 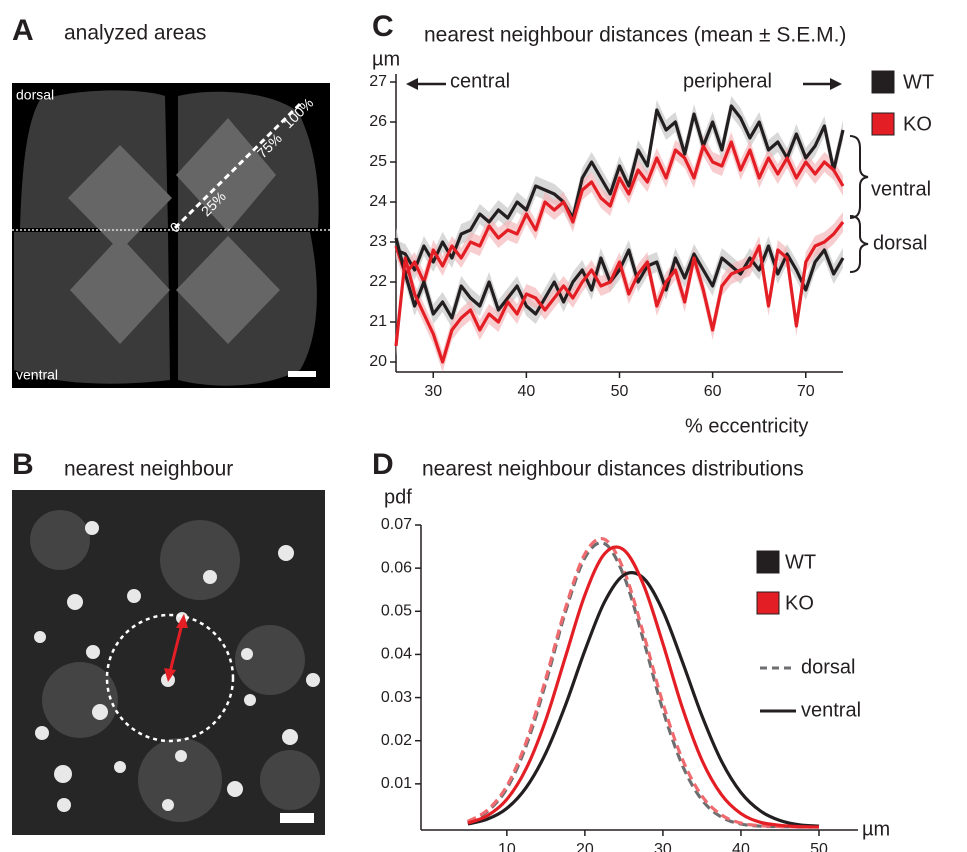 What do you see at coordinates (378, 161) in the screenshot?
I see `y-tick-label: 25` at bounding box center [378, 161].